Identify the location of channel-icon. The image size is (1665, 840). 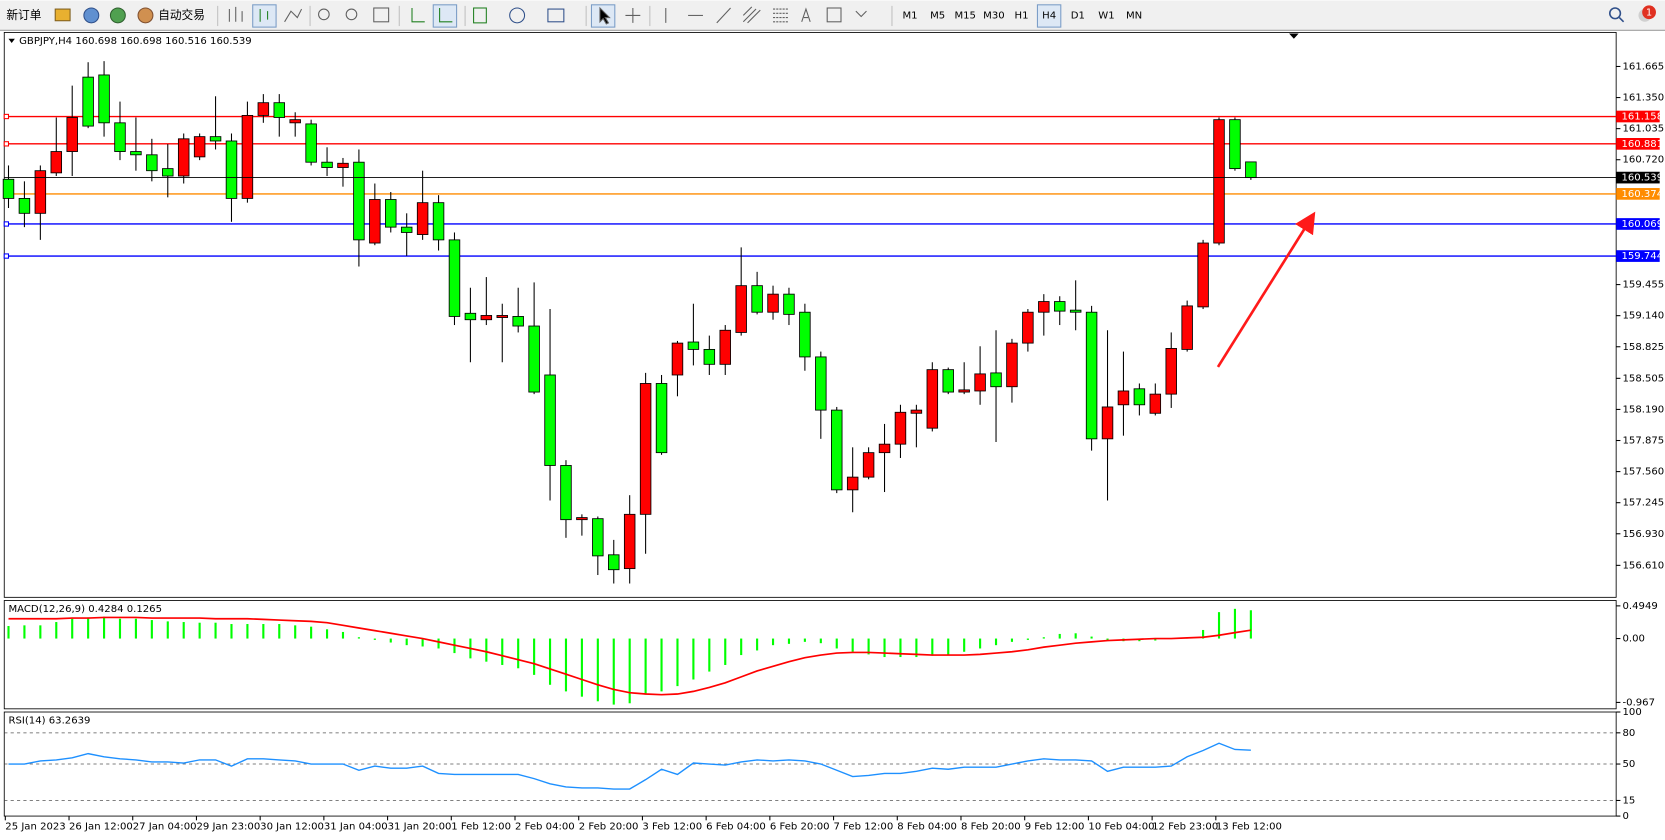
(751, 15).